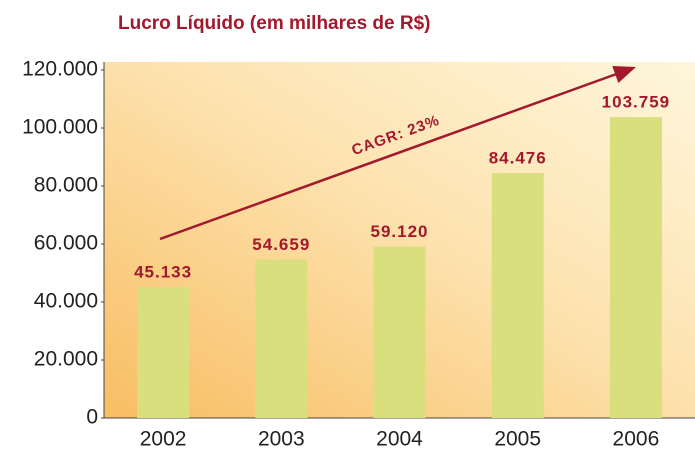 Image resolution: width=695 pixels, height=450 pixels. I want to click on y-tick-label: 80.000, so click(66, 185).